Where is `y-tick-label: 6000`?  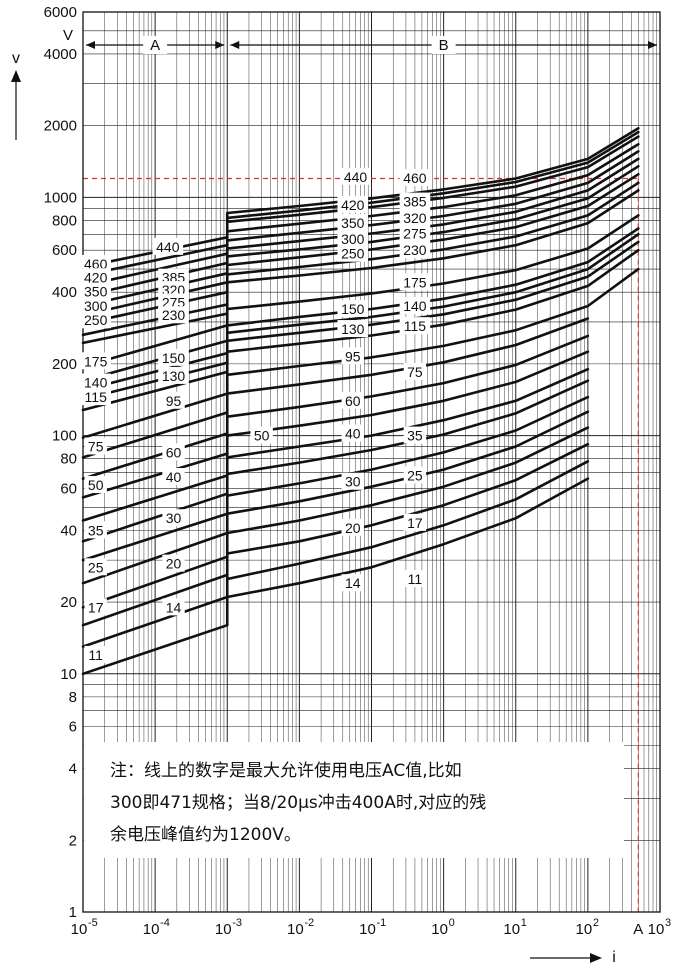 y-tick-label: 6000 is located at coordinates (60, 12).